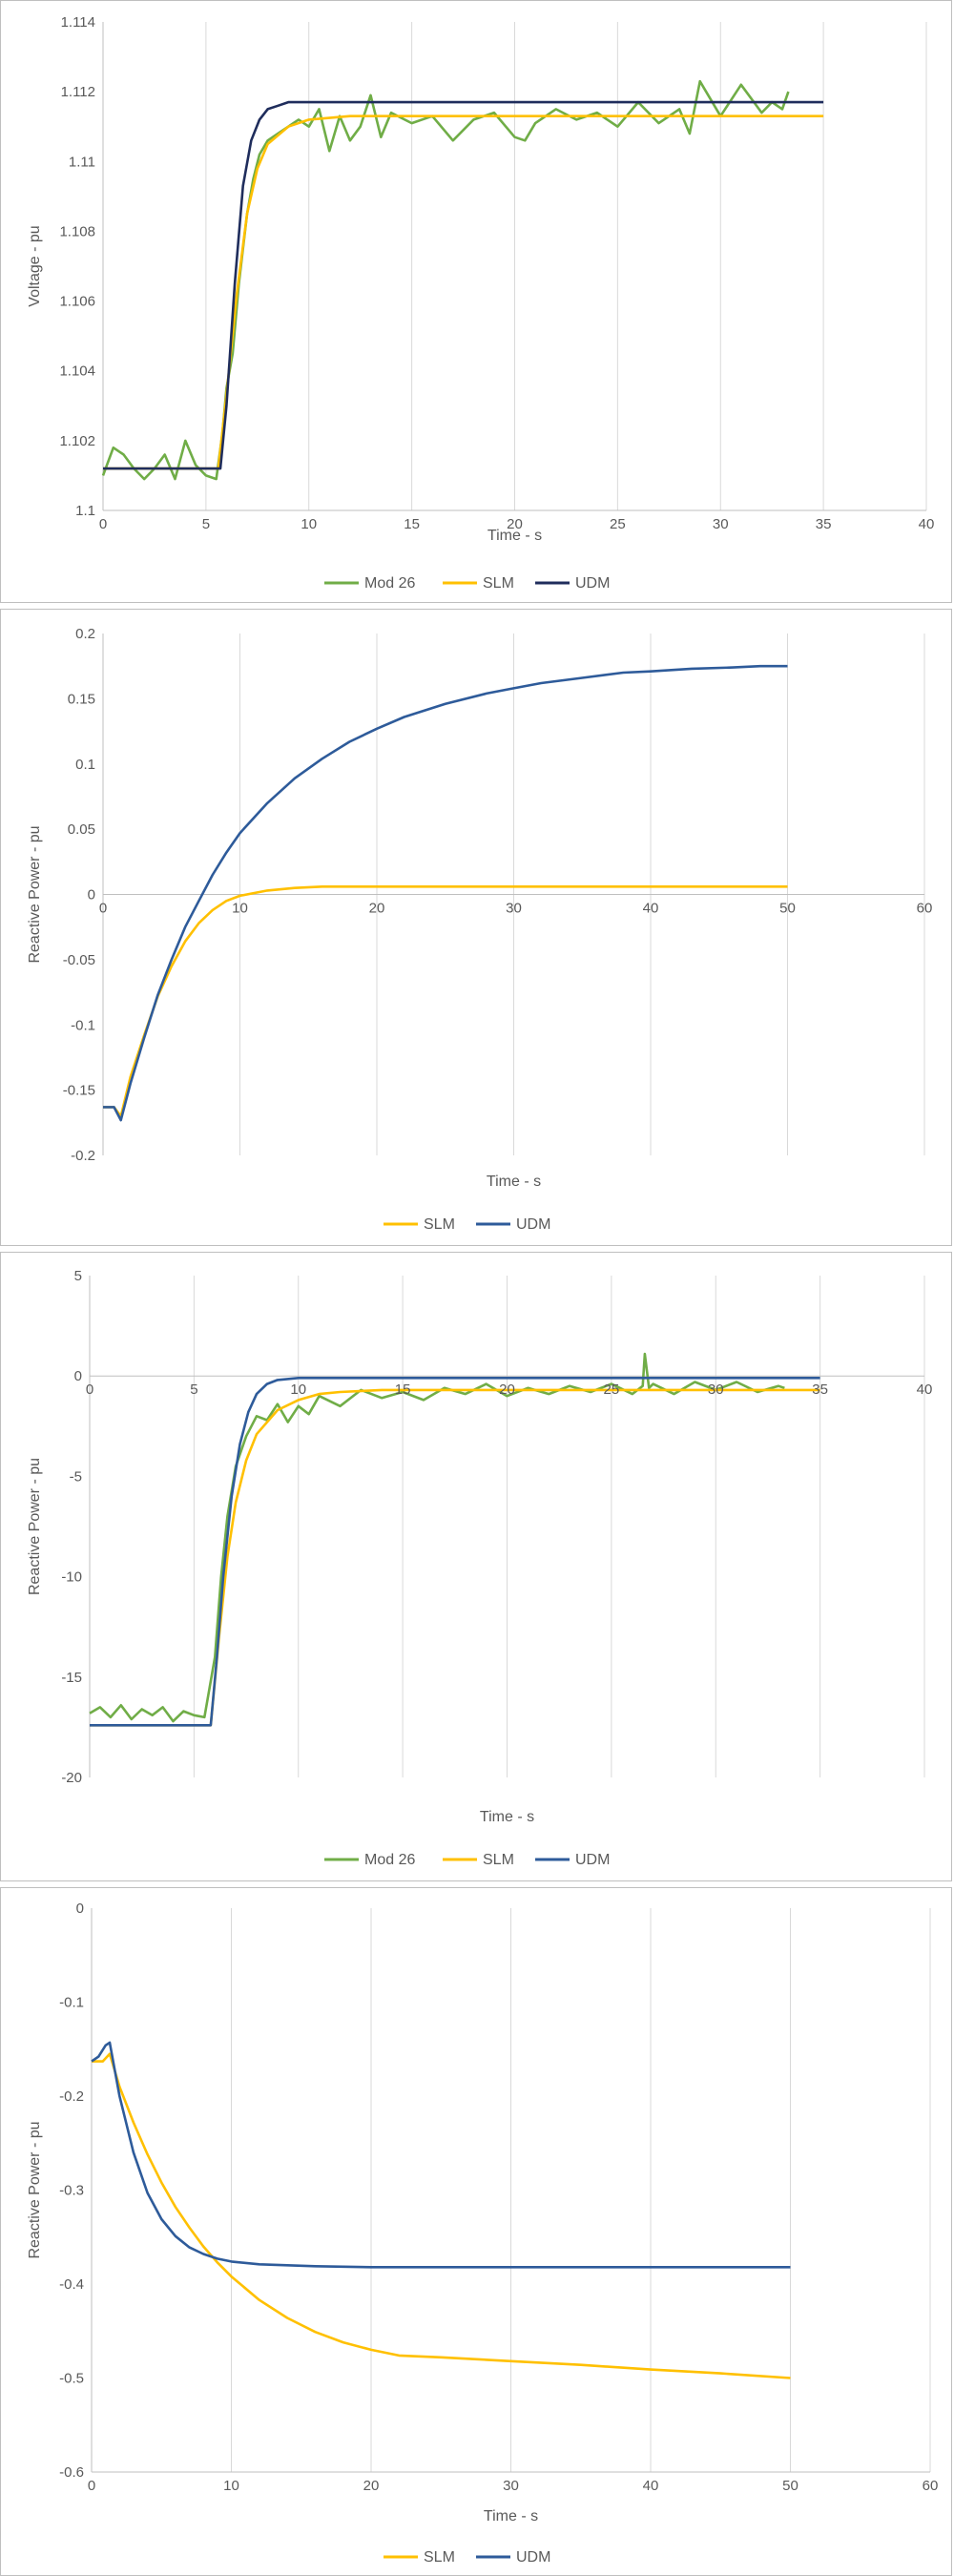 The width and height of the screenshot is (954, 2576). What do you see at coordinates (81, 829) in the screenshot?
I see `y-tick-label: 0.05` at bounding box center [81, 829].